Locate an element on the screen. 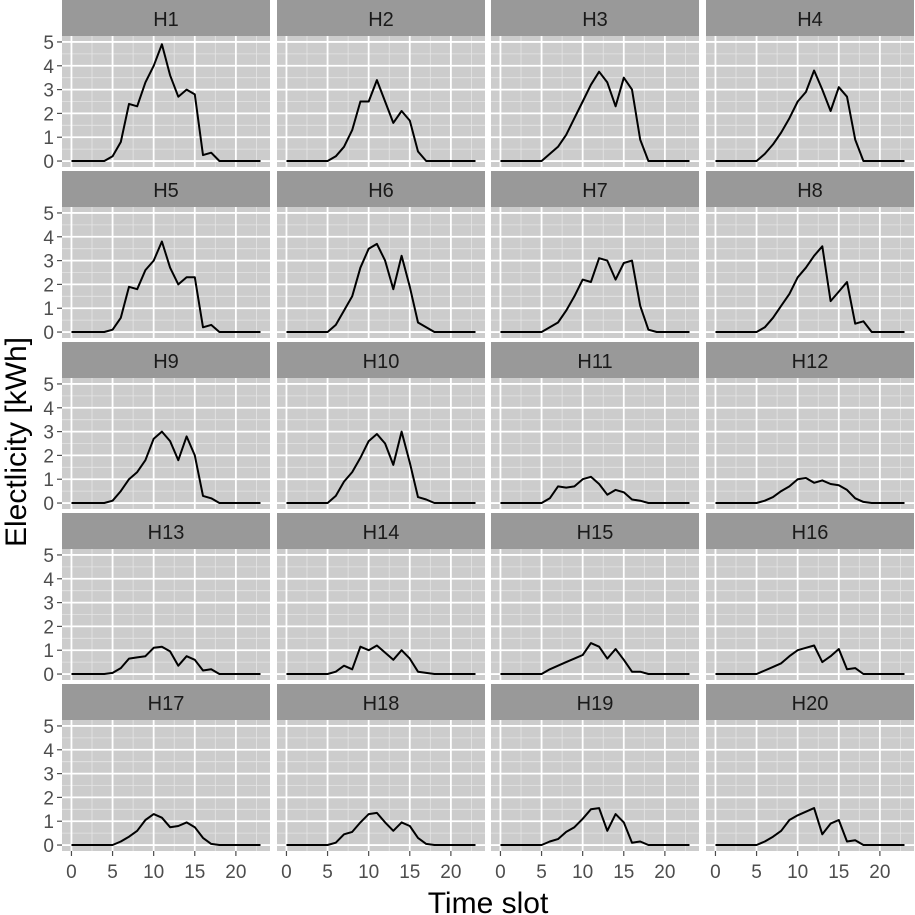 The image size is (915, 915). series-line-h17 is located at coordinates (166, 829).